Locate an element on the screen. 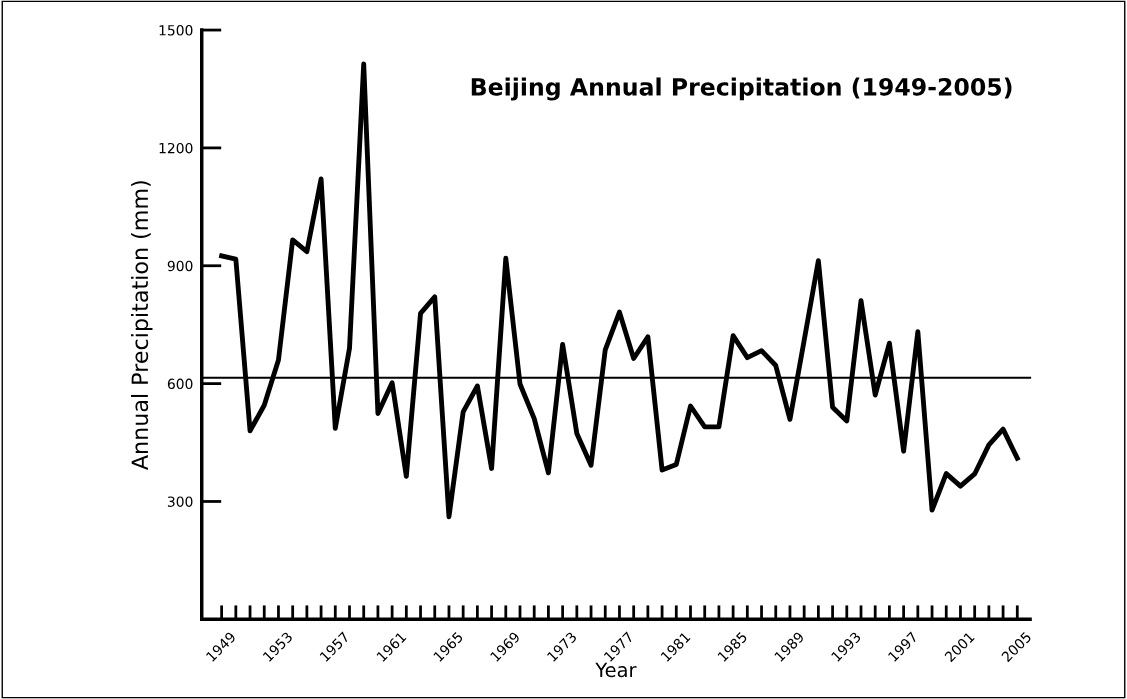 The image size is (1127, 699). y-axis-title: Annual Precipitation (mm) is located at coordinates (141, 325).